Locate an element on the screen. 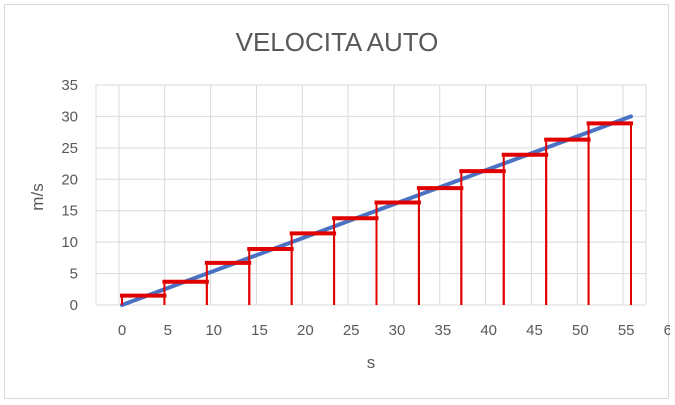  x-tick-label: 5 is located at coordinates (168, 330).